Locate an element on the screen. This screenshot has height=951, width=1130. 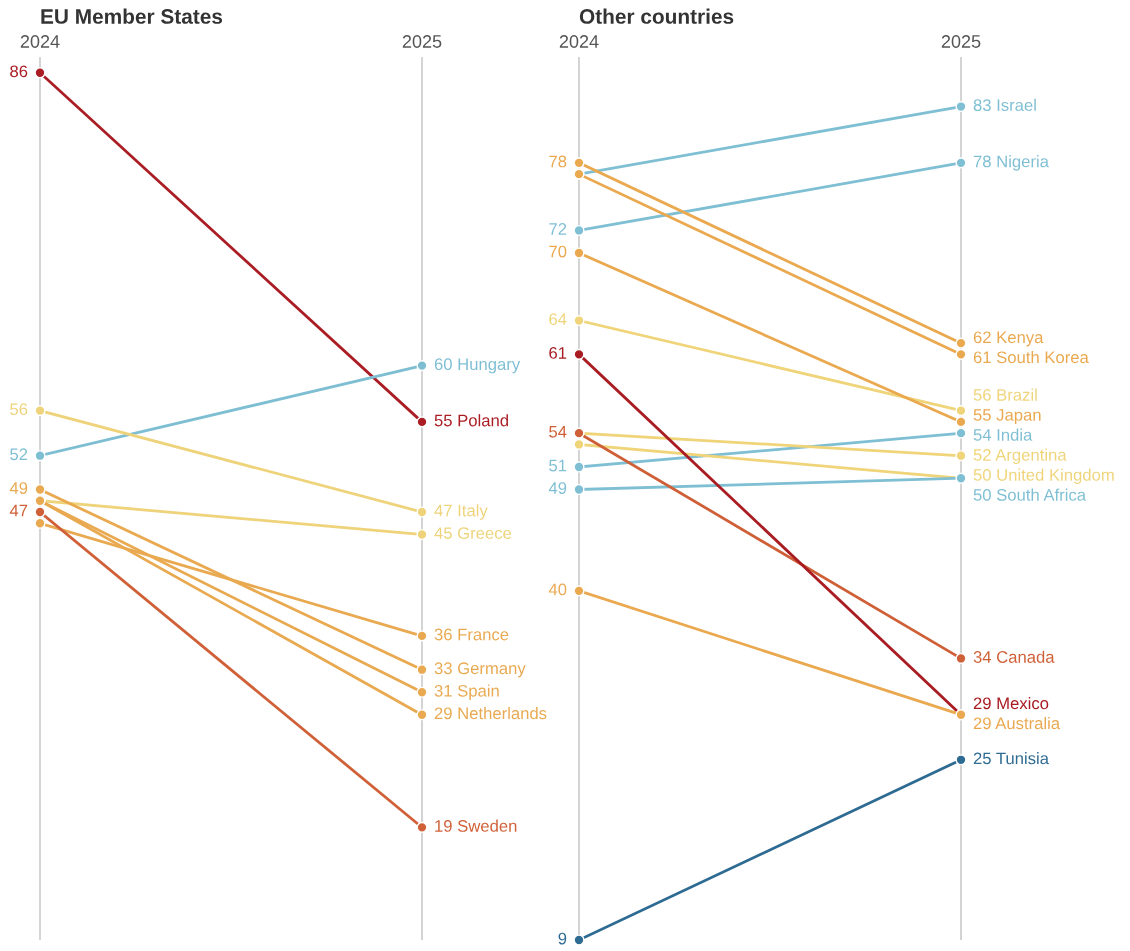
text: 33 Germany is located at coordinates (480, 670).